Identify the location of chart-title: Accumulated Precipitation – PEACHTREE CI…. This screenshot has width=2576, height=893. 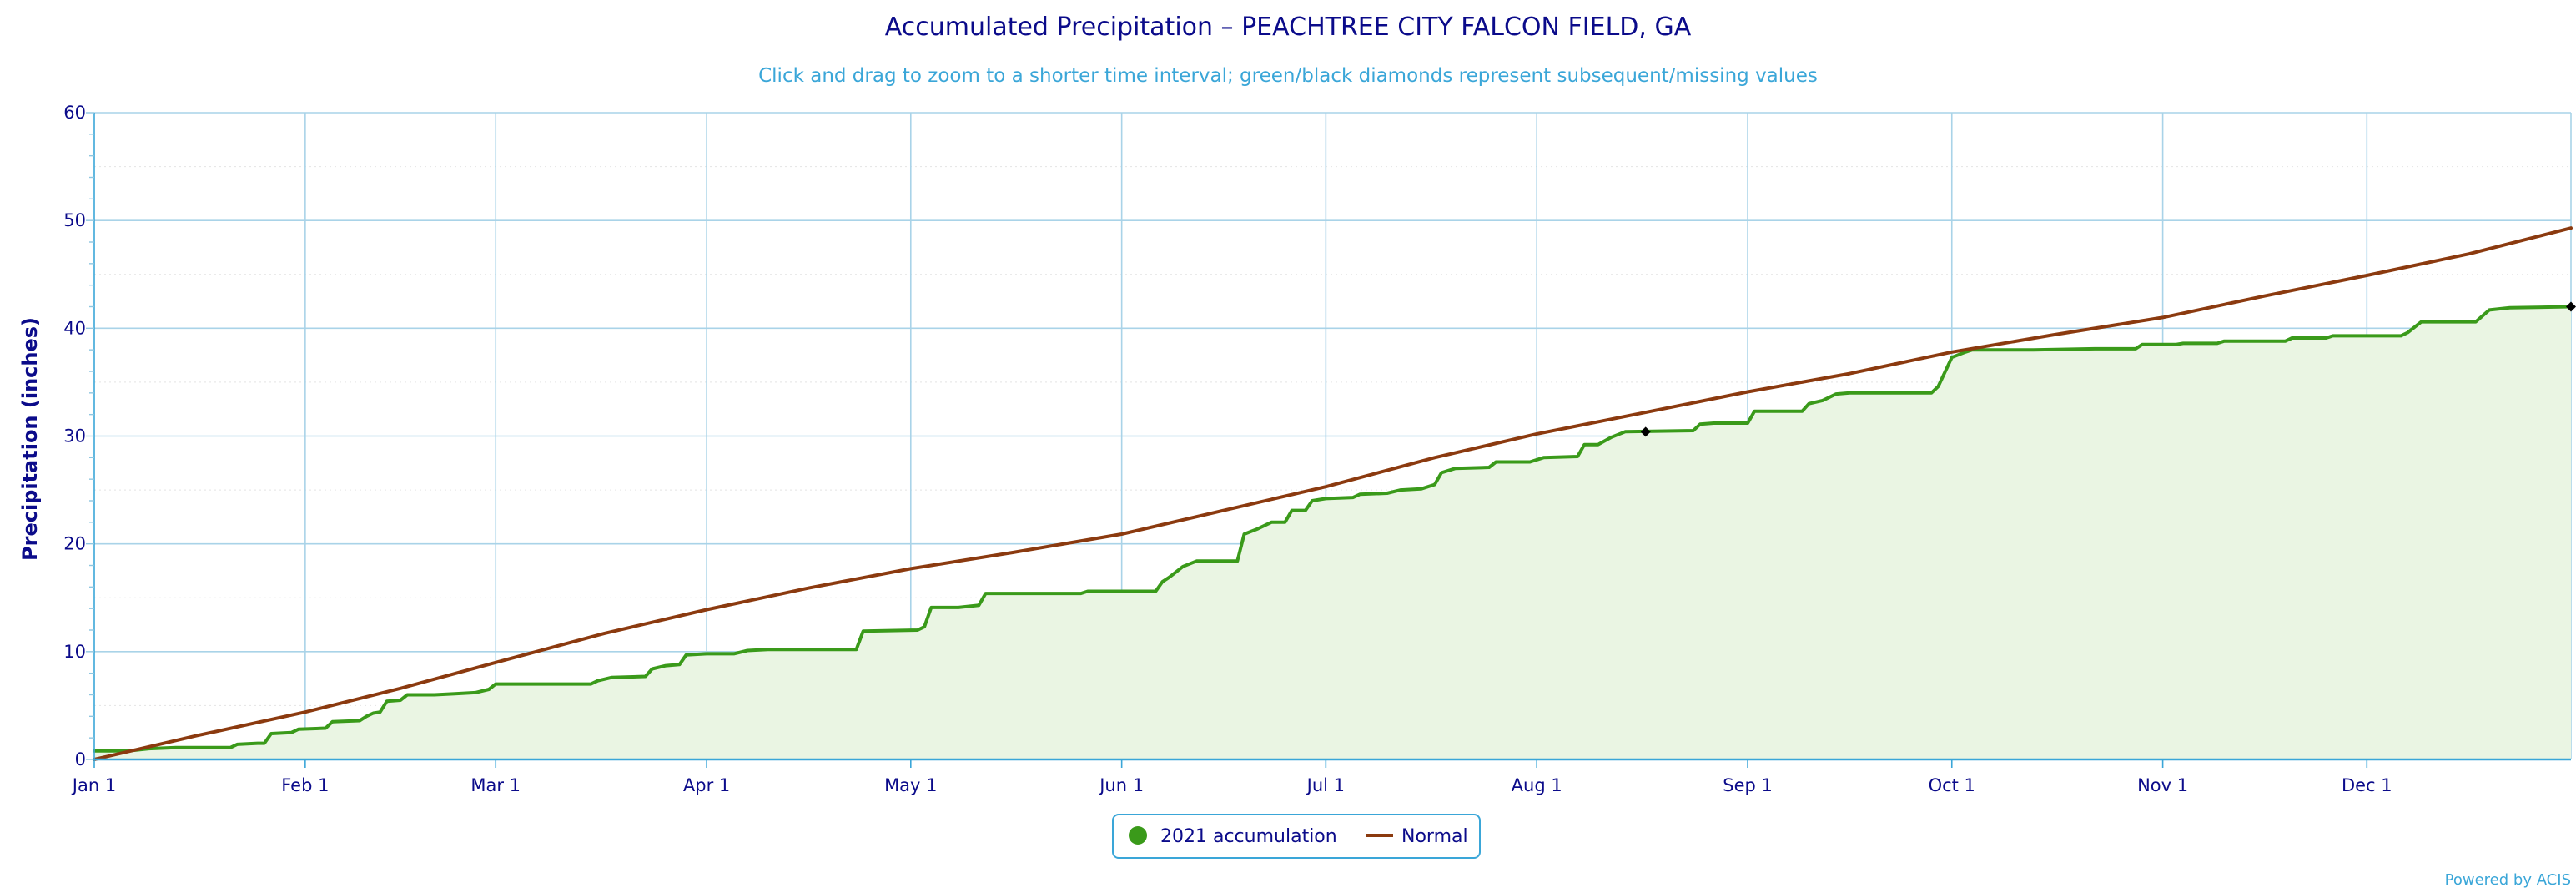
(1288, 27).